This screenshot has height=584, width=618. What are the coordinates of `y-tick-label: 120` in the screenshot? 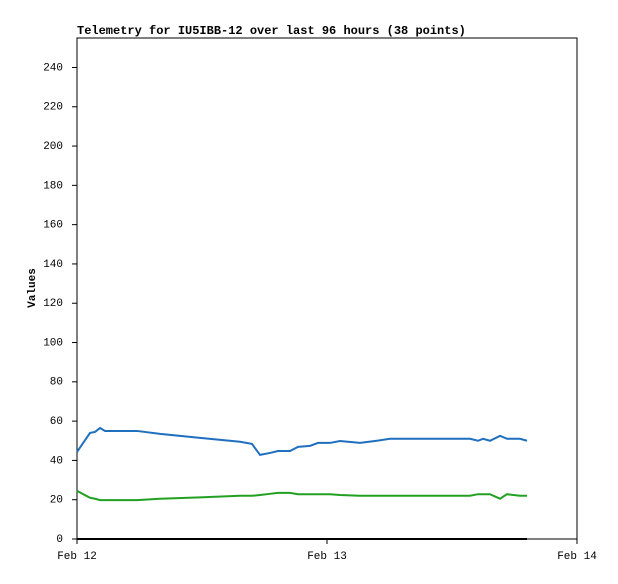 It's located at (53, 304).